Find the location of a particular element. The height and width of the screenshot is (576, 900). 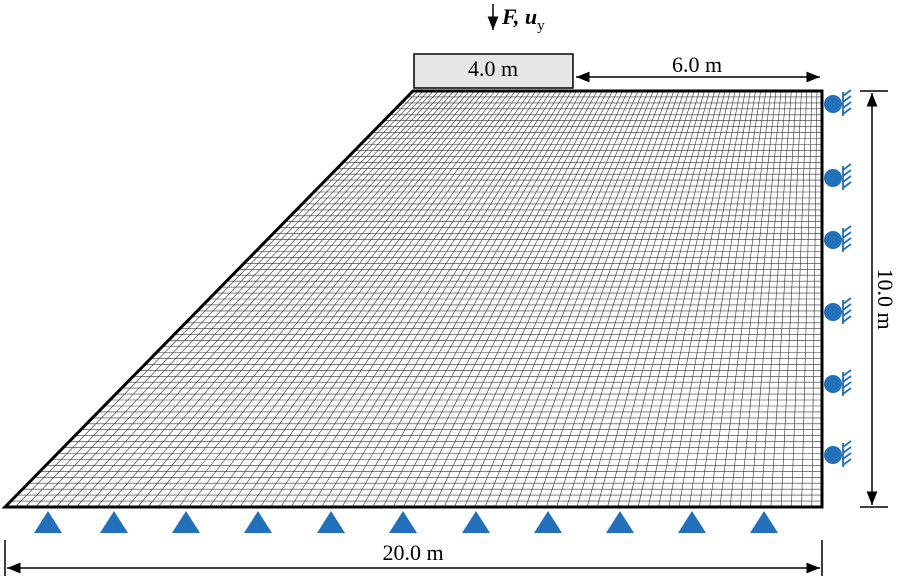

load-box is located at coordinates (493, 71).